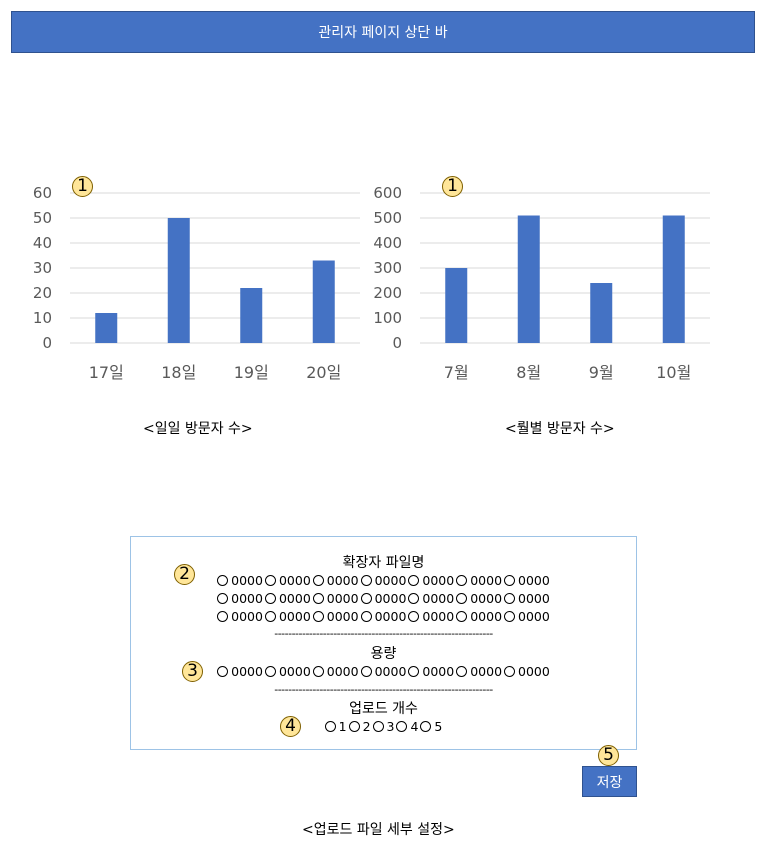 Image resolution: width=765 pixels, height=857 pixels. Describe the element at coordinates (387, 218) in the screenshot. I see `y-tick-label: 500` at that location.